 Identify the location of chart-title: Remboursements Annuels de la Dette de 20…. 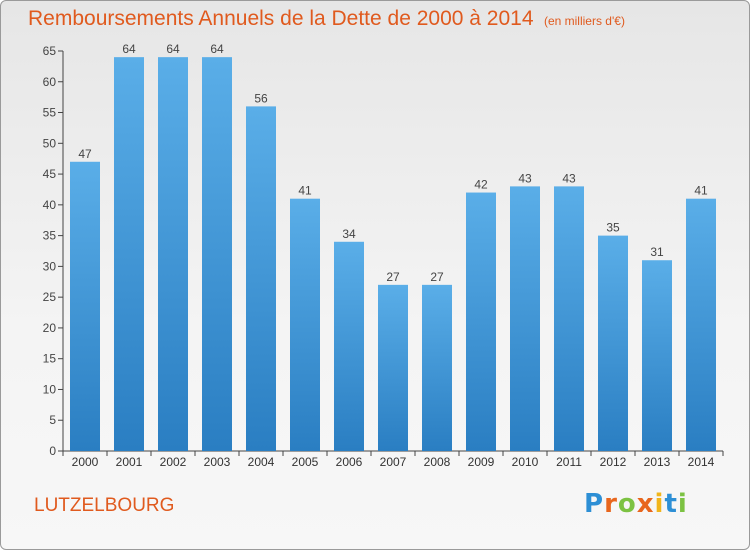
(326, 19).